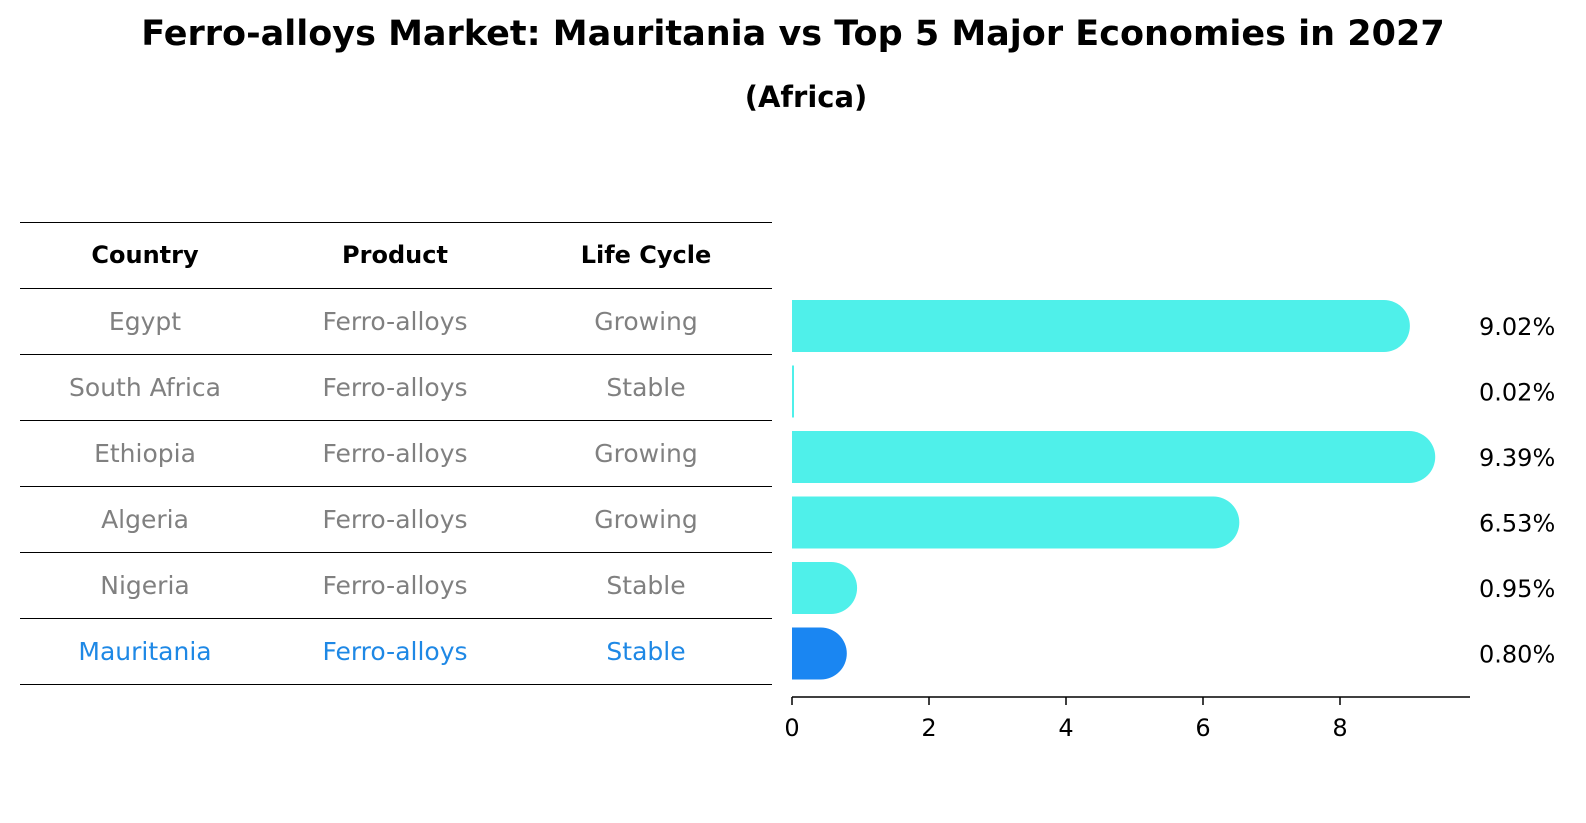  Describe the element at coordinates (145, 519) in the screenshot. I see `cell-country: Algeria` at that location.